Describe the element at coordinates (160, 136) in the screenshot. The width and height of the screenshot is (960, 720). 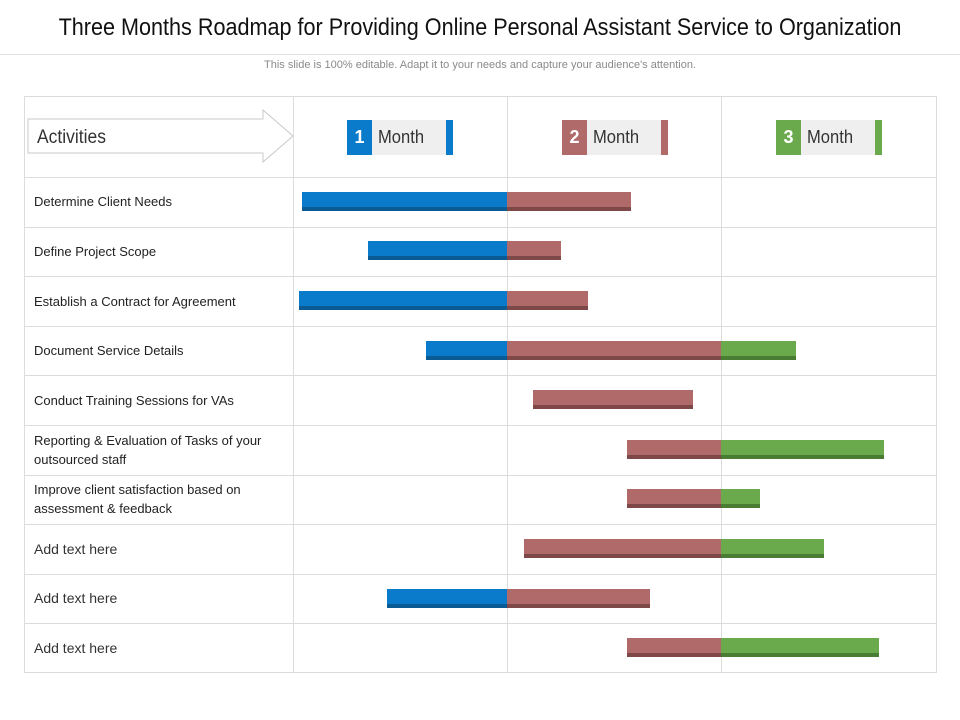
I see `activities-arrow` at that location.